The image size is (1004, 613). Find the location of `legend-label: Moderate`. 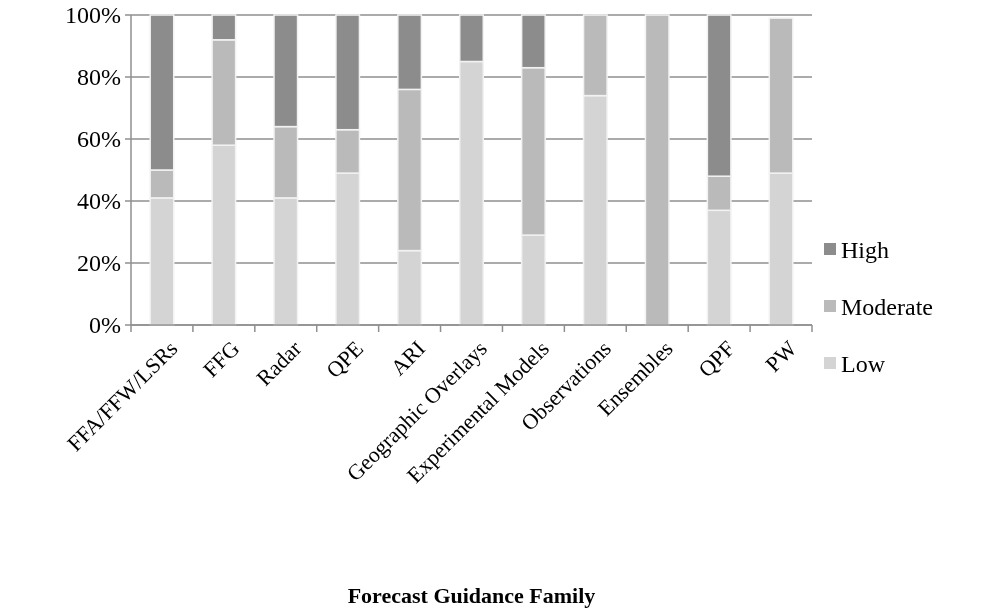

legend-label: Moderate is located at coordinates (887, 307).